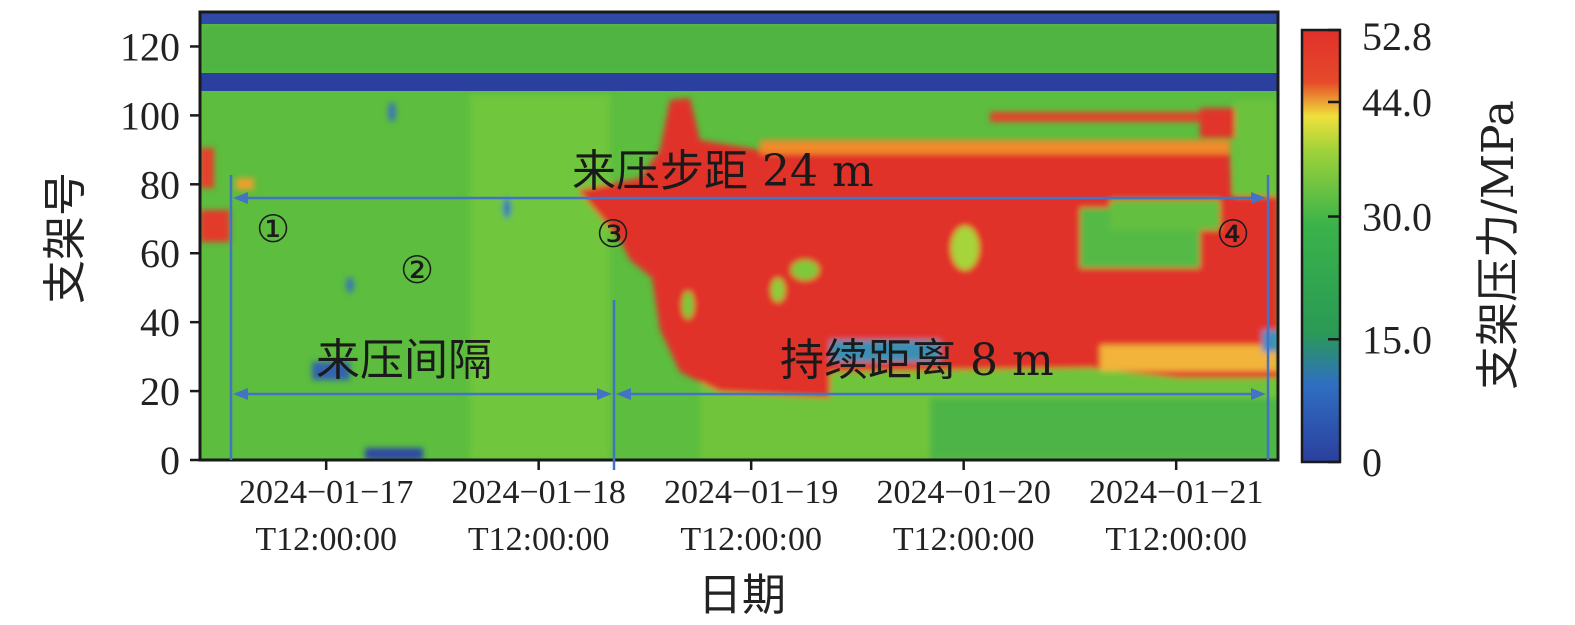  I want to click on field-yellow-fringe, so click(1189, 358).